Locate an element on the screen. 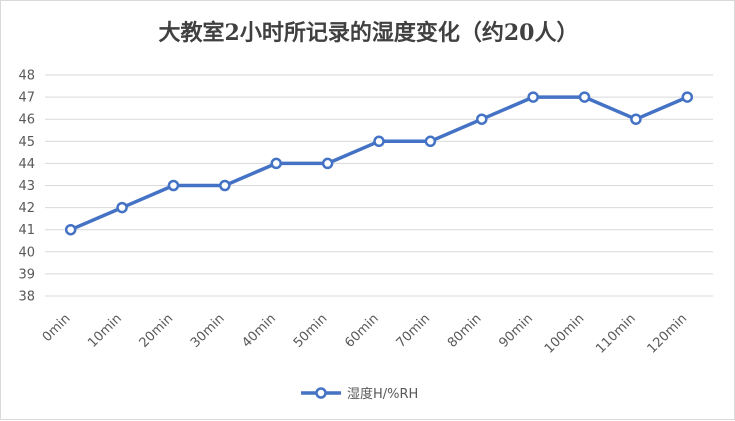  y-axis-ticks: 38 39 40 41 42 43 44 45 46 47 48 is located at coordinates (26, 187).